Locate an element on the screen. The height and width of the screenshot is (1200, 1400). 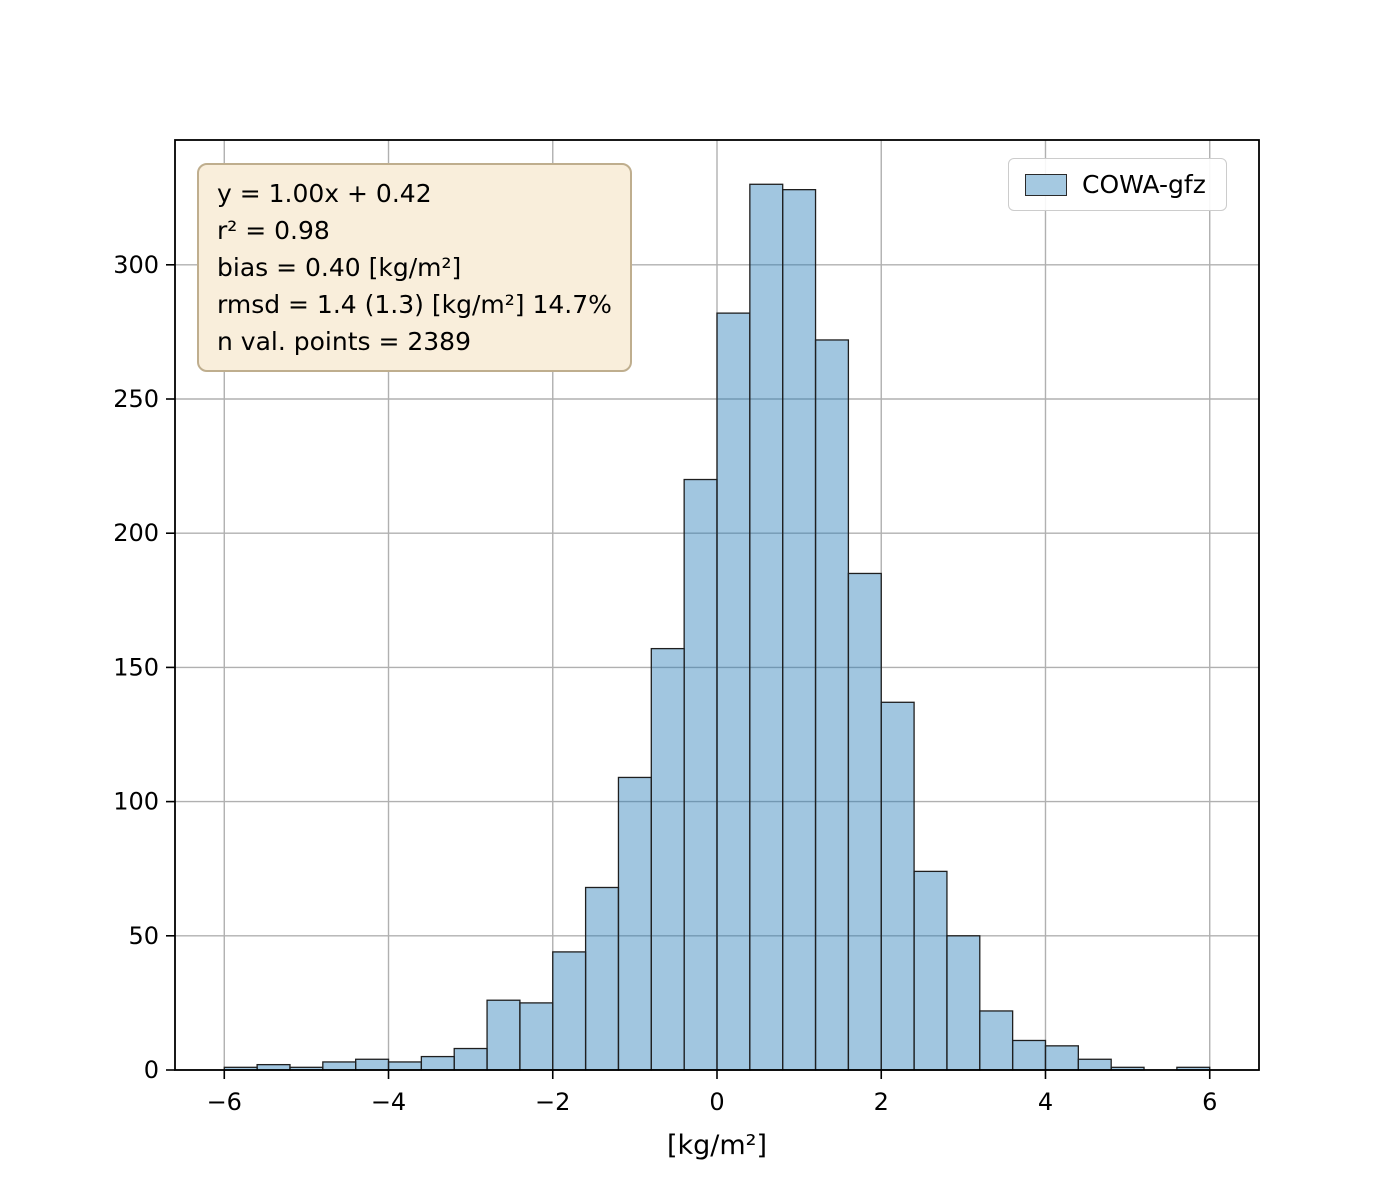
y-tick-label: 100 is located at coordinates (136, 802).